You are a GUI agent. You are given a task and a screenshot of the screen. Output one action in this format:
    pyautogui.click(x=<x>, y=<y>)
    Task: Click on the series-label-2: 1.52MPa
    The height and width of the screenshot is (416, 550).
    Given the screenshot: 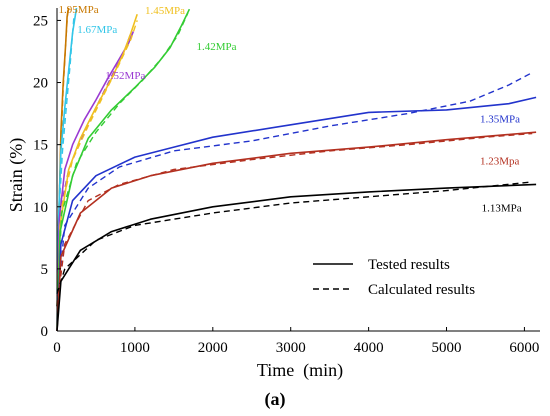 What is the action you would take?
    pyautogui.click(x=125, y=76)
    